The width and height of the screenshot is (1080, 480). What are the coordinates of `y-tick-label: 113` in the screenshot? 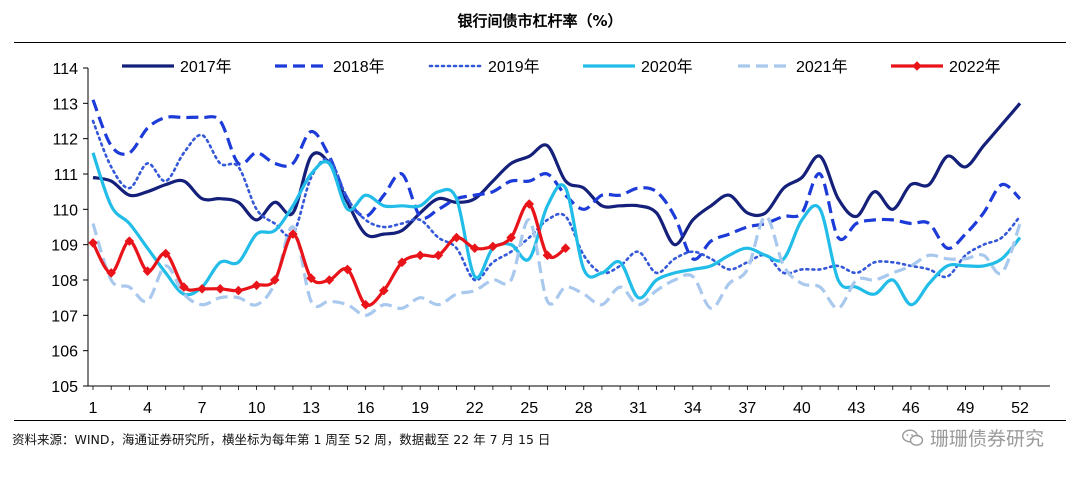 It's located at (65, 104).